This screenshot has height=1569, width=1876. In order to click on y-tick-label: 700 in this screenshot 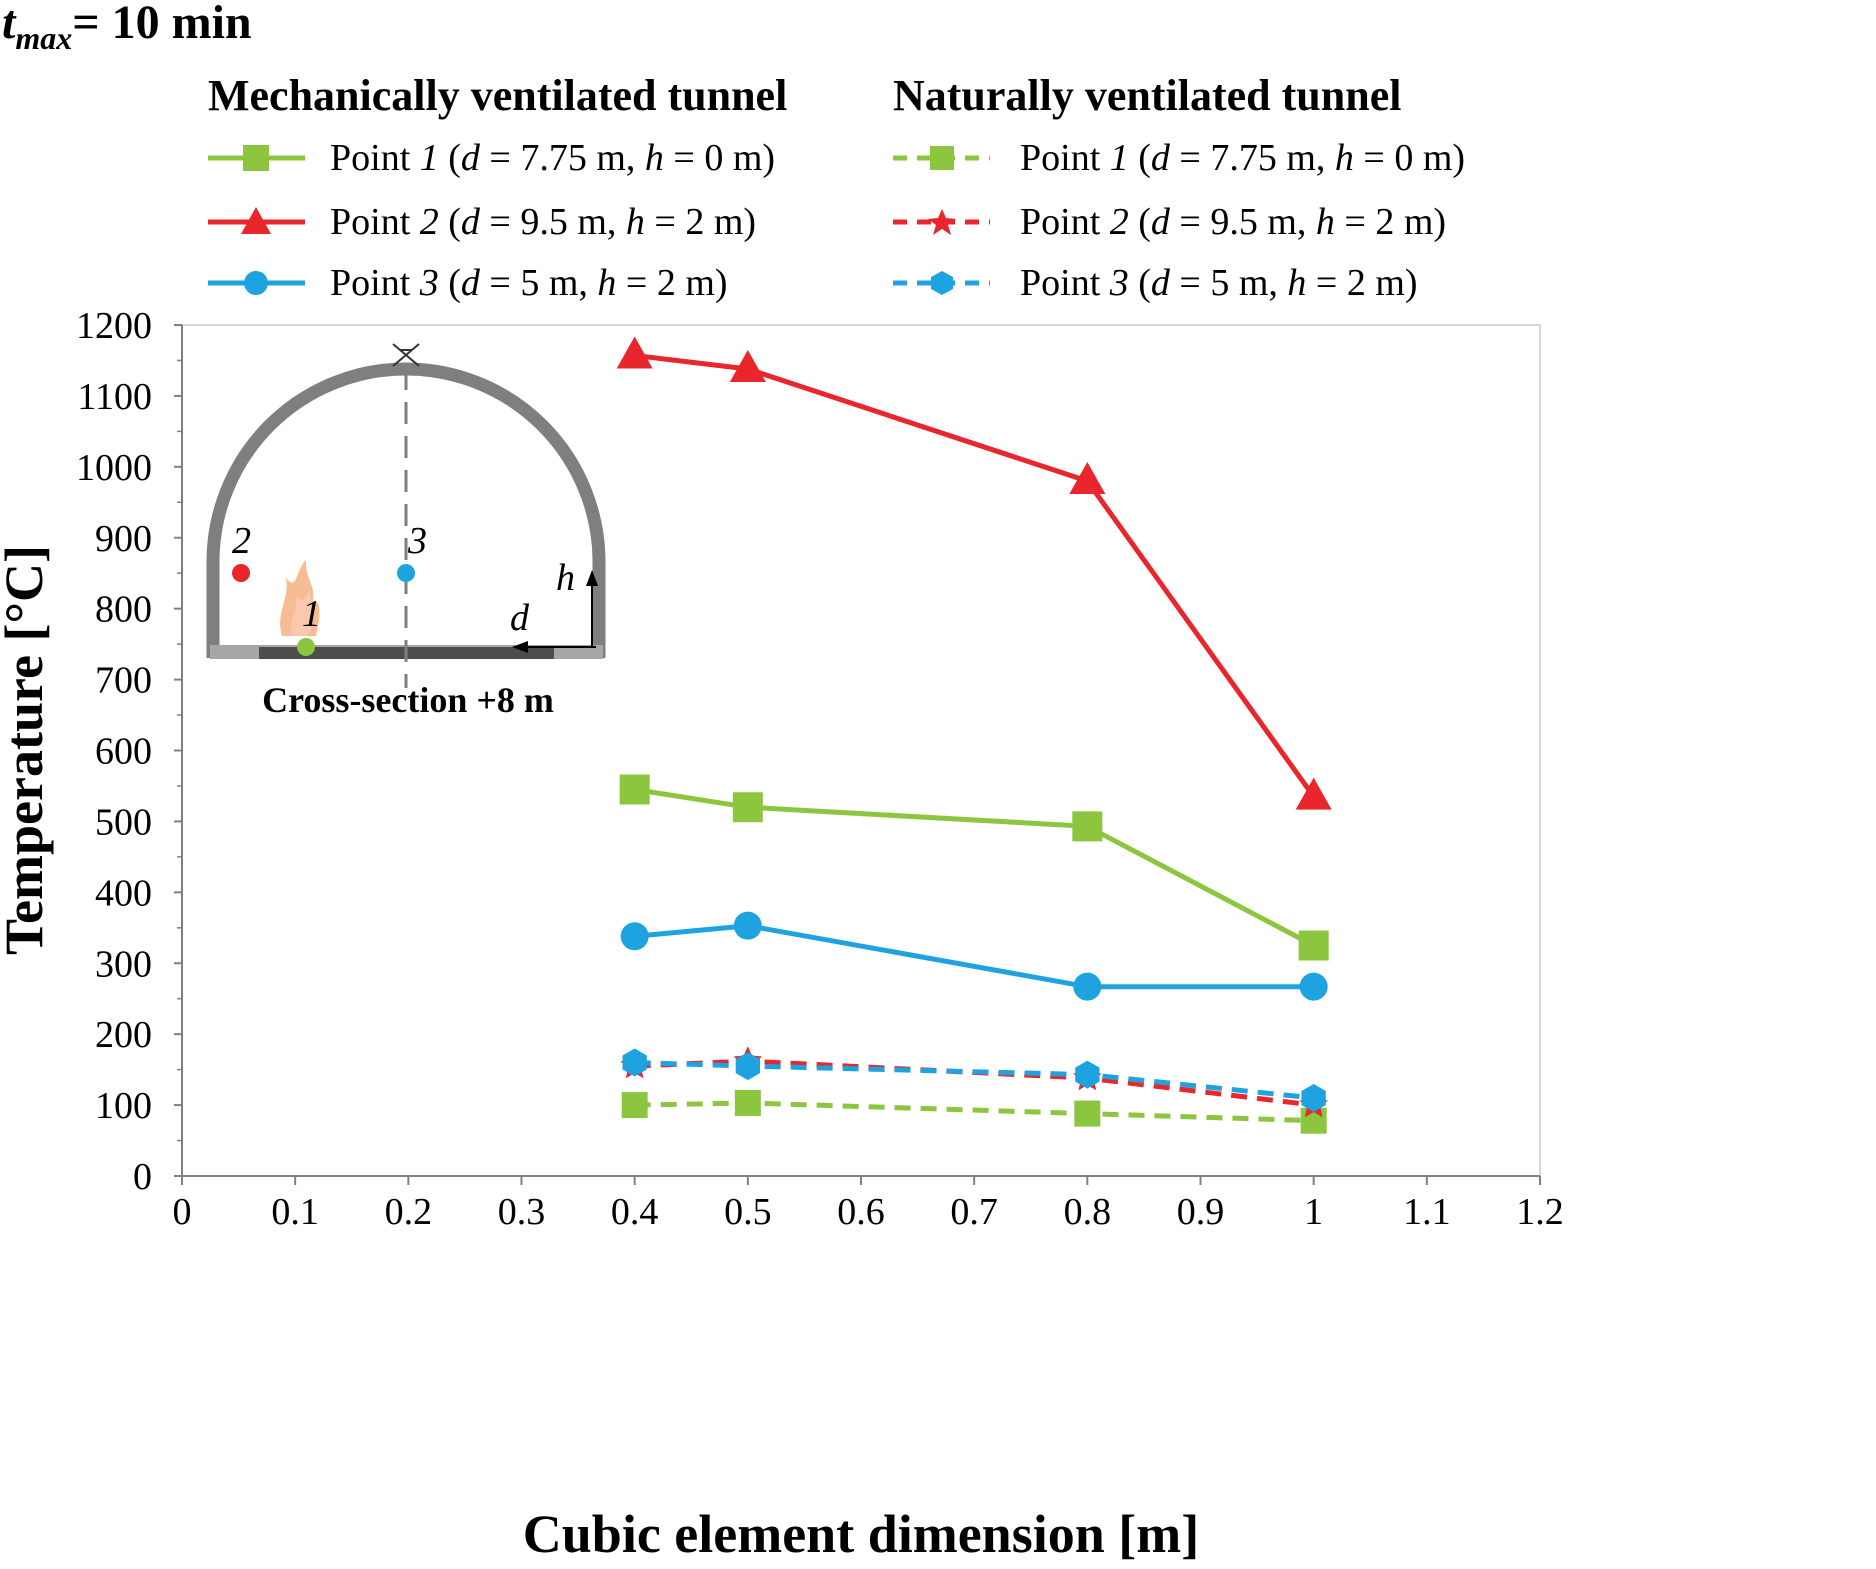, I will do `click(123, 681)`.